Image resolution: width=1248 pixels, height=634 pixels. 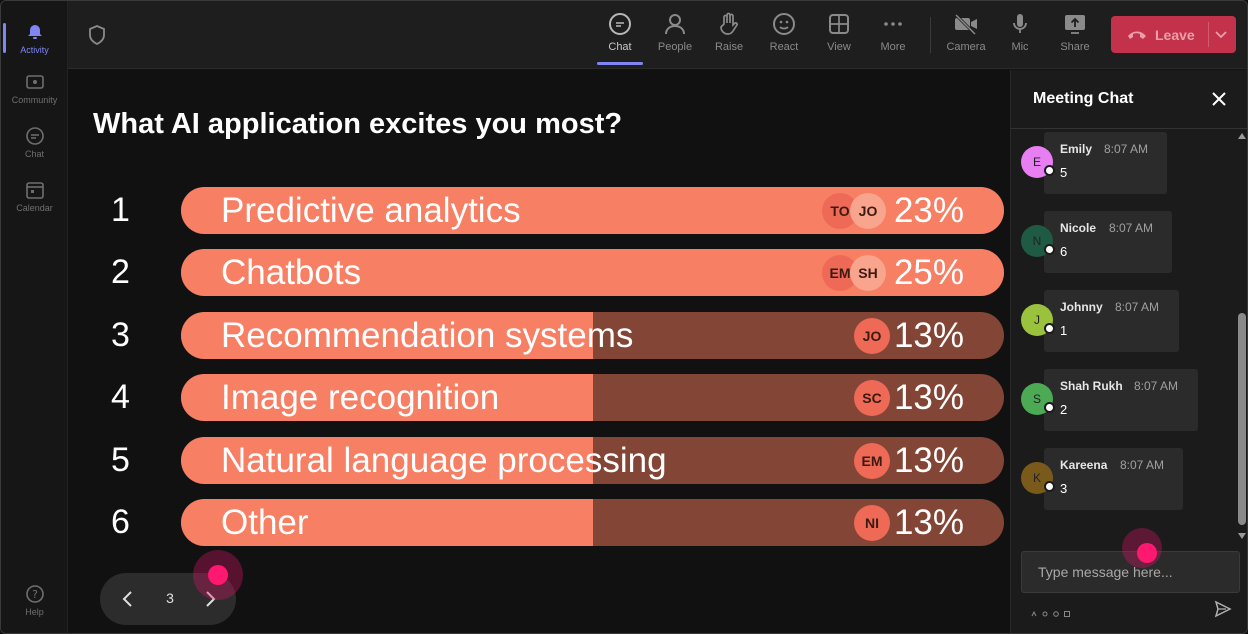 I want to click on option-label: Chatbots, so click(x=291, y=272).